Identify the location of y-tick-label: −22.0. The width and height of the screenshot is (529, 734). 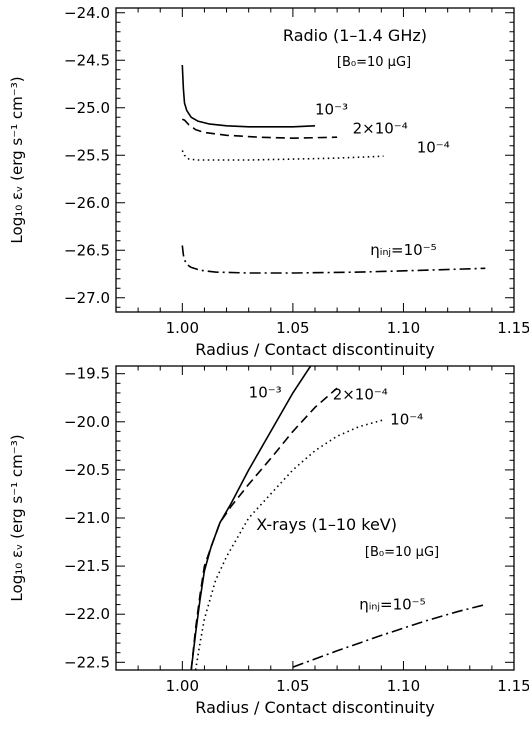
(87, 614).